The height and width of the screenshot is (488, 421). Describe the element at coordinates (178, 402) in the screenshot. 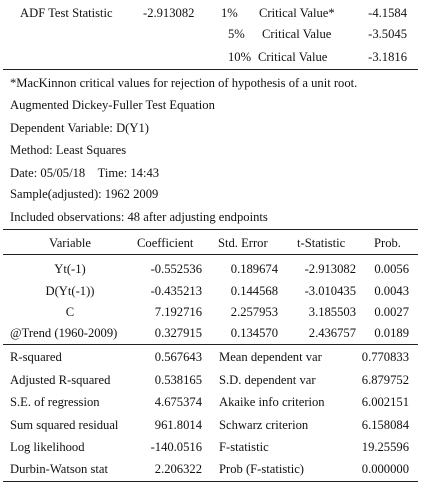

I see `stat-value-left: 4.675374` at that location.